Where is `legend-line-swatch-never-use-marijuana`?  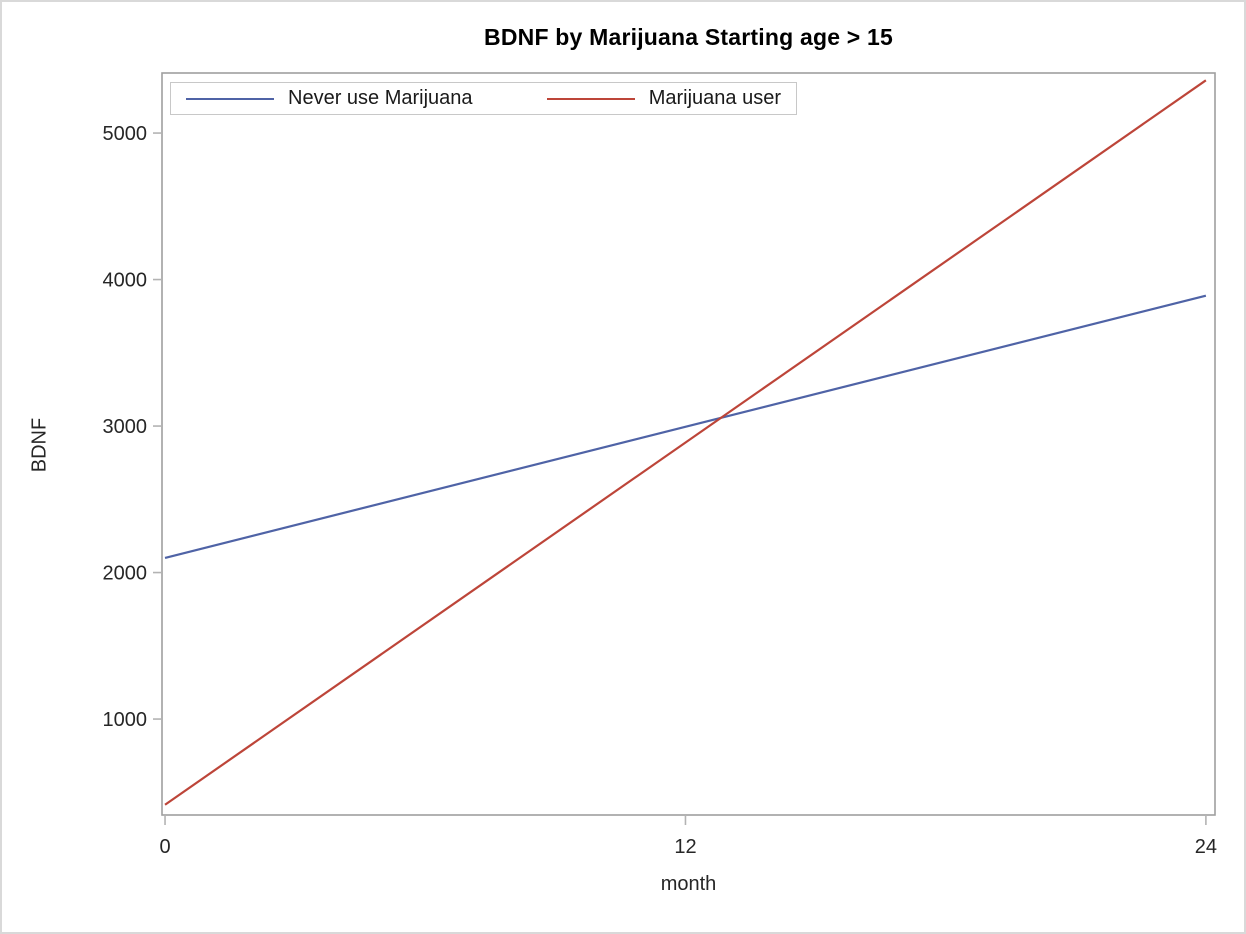 legend-line-swatch-never-use-marijuana is located at coordinates (230, 98).